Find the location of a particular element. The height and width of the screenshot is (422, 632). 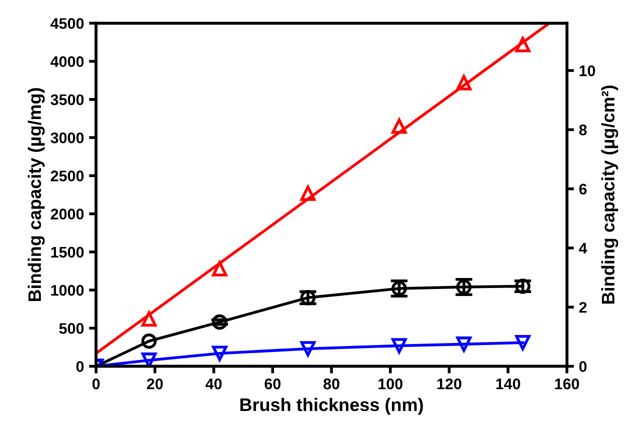

y-tick-label: 3000 is located at coordinates (67, 138).